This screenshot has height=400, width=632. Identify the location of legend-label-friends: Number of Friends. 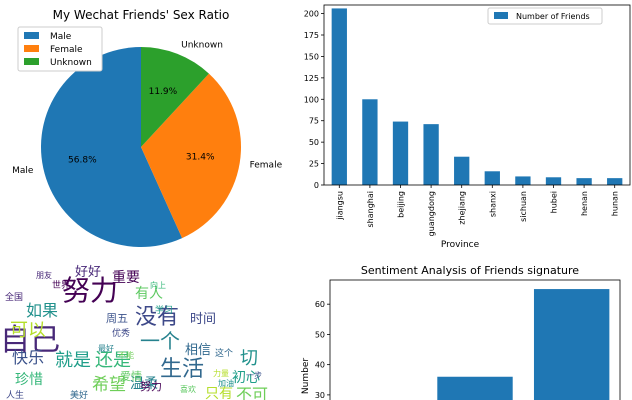
(553, 16).